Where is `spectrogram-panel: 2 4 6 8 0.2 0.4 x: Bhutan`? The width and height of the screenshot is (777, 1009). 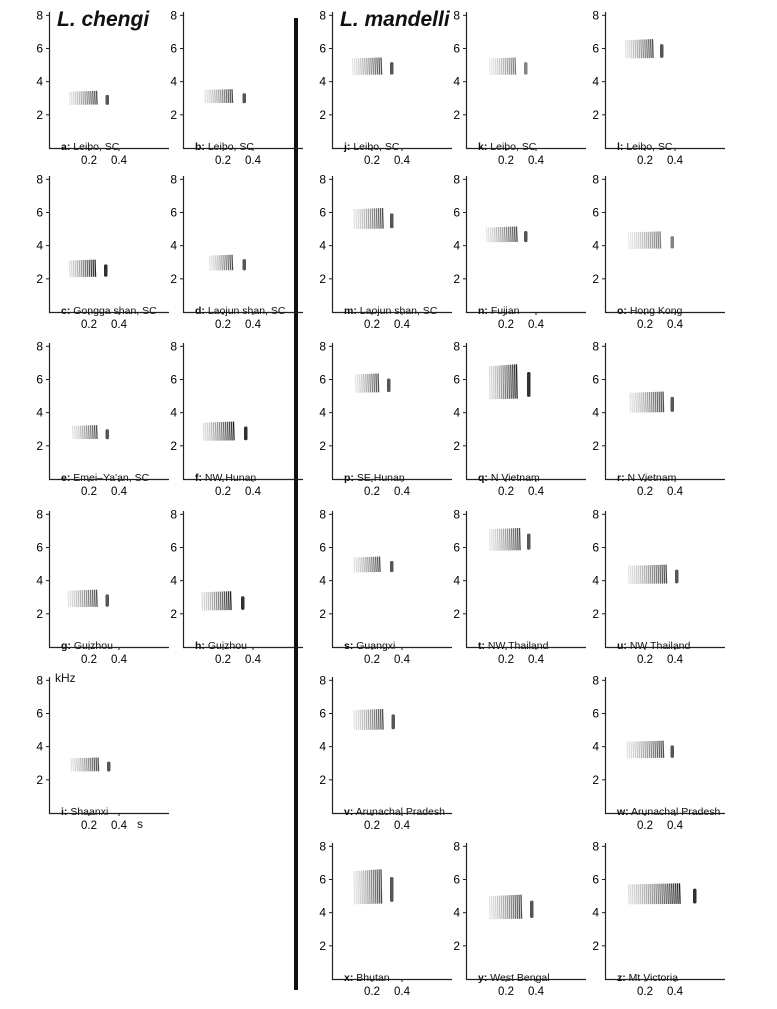
spectrogram-panel: 2 4 6 8 0.2 0.4 x: Bhutan is located at coordinates (385, 922).